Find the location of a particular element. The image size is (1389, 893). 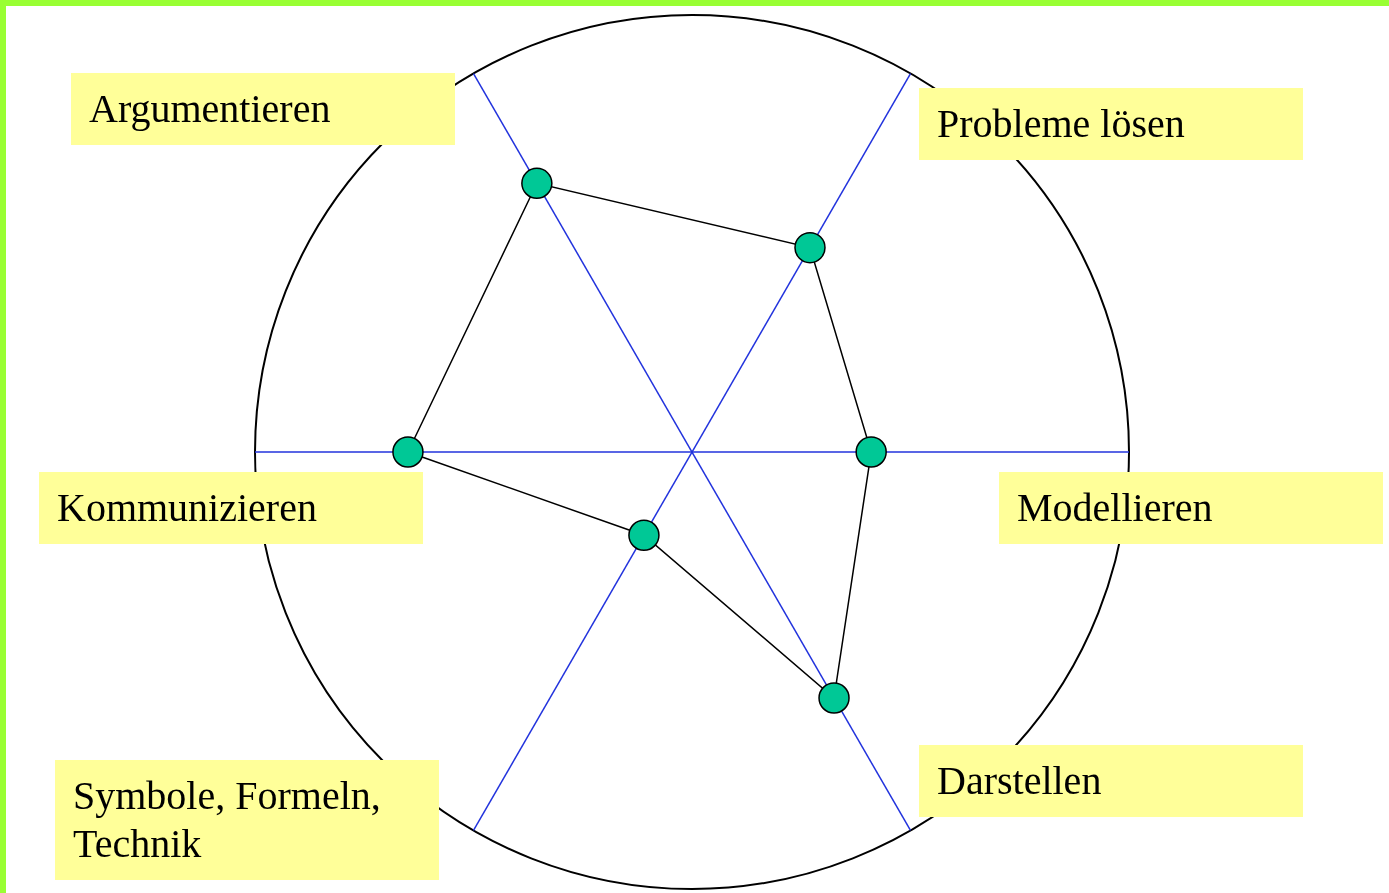

spoke-label: Darstellen is located at coordinates (1111, 781).